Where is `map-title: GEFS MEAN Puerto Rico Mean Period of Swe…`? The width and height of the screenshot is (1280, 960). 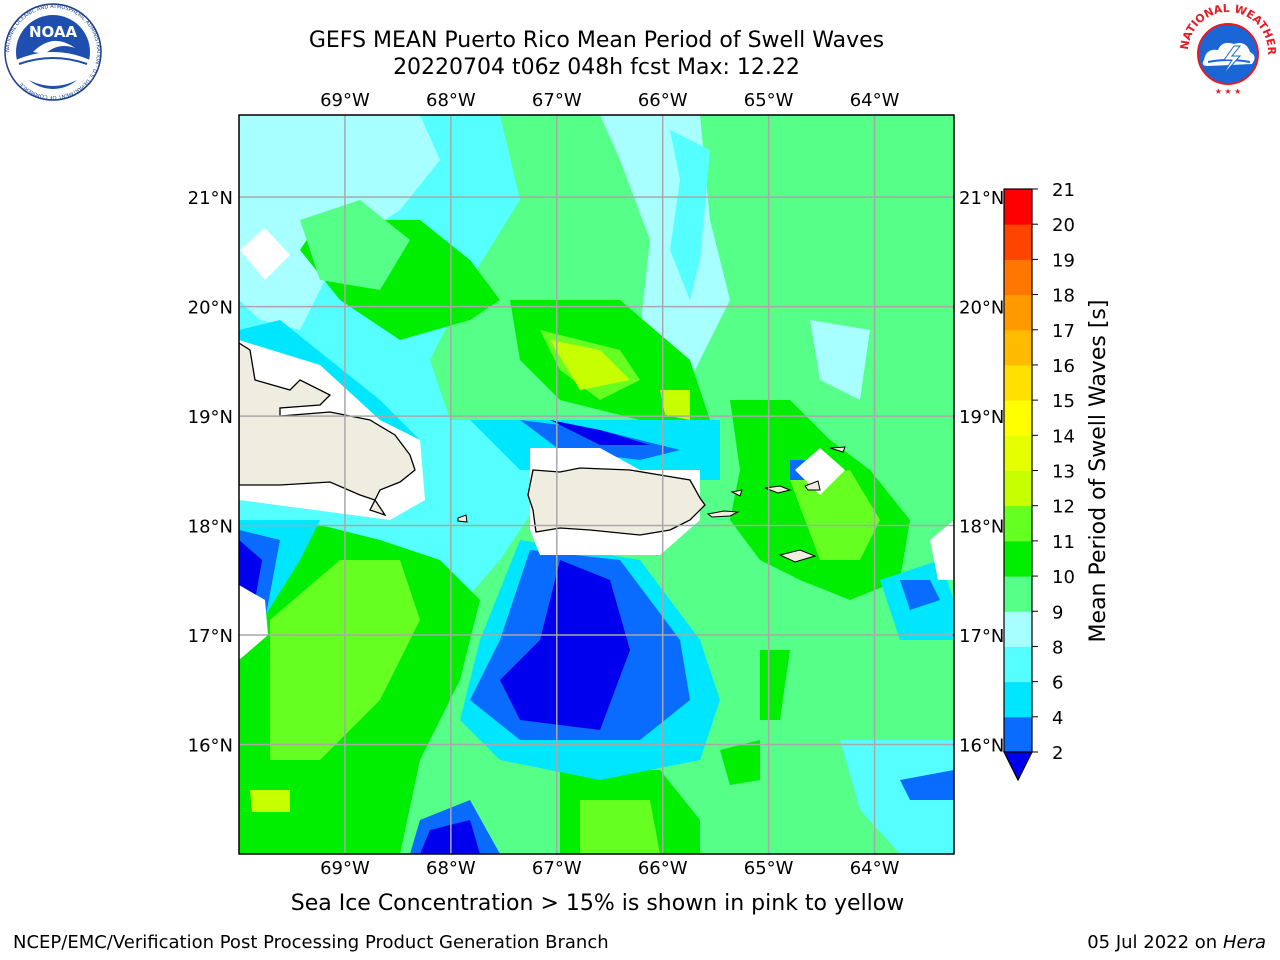 map-title: GEFS MEAN Puerto Rico Mean Period of Swe… is located at coordinates (596, 40).